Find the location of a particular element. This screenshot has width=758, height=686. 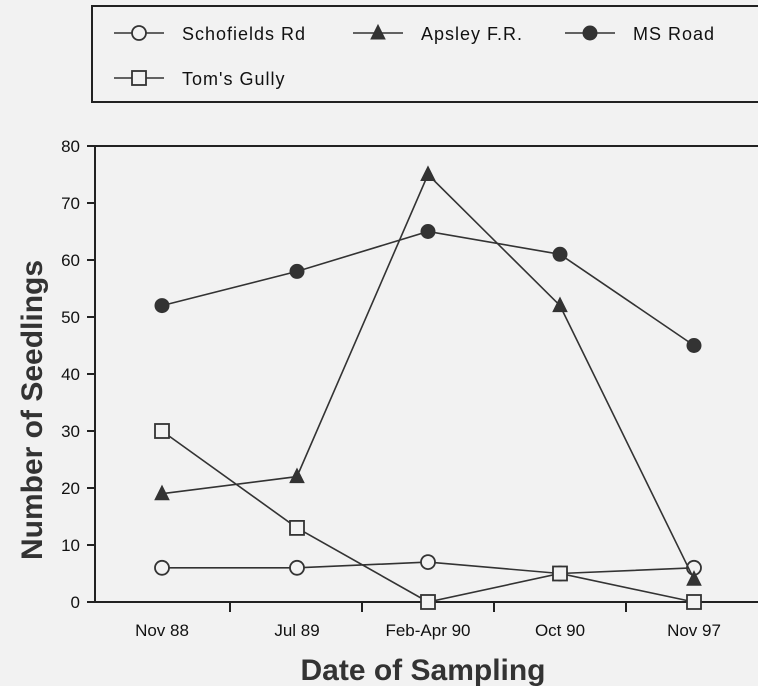

x-tick-label: Jul 89 is located at coordinates (296, 630).